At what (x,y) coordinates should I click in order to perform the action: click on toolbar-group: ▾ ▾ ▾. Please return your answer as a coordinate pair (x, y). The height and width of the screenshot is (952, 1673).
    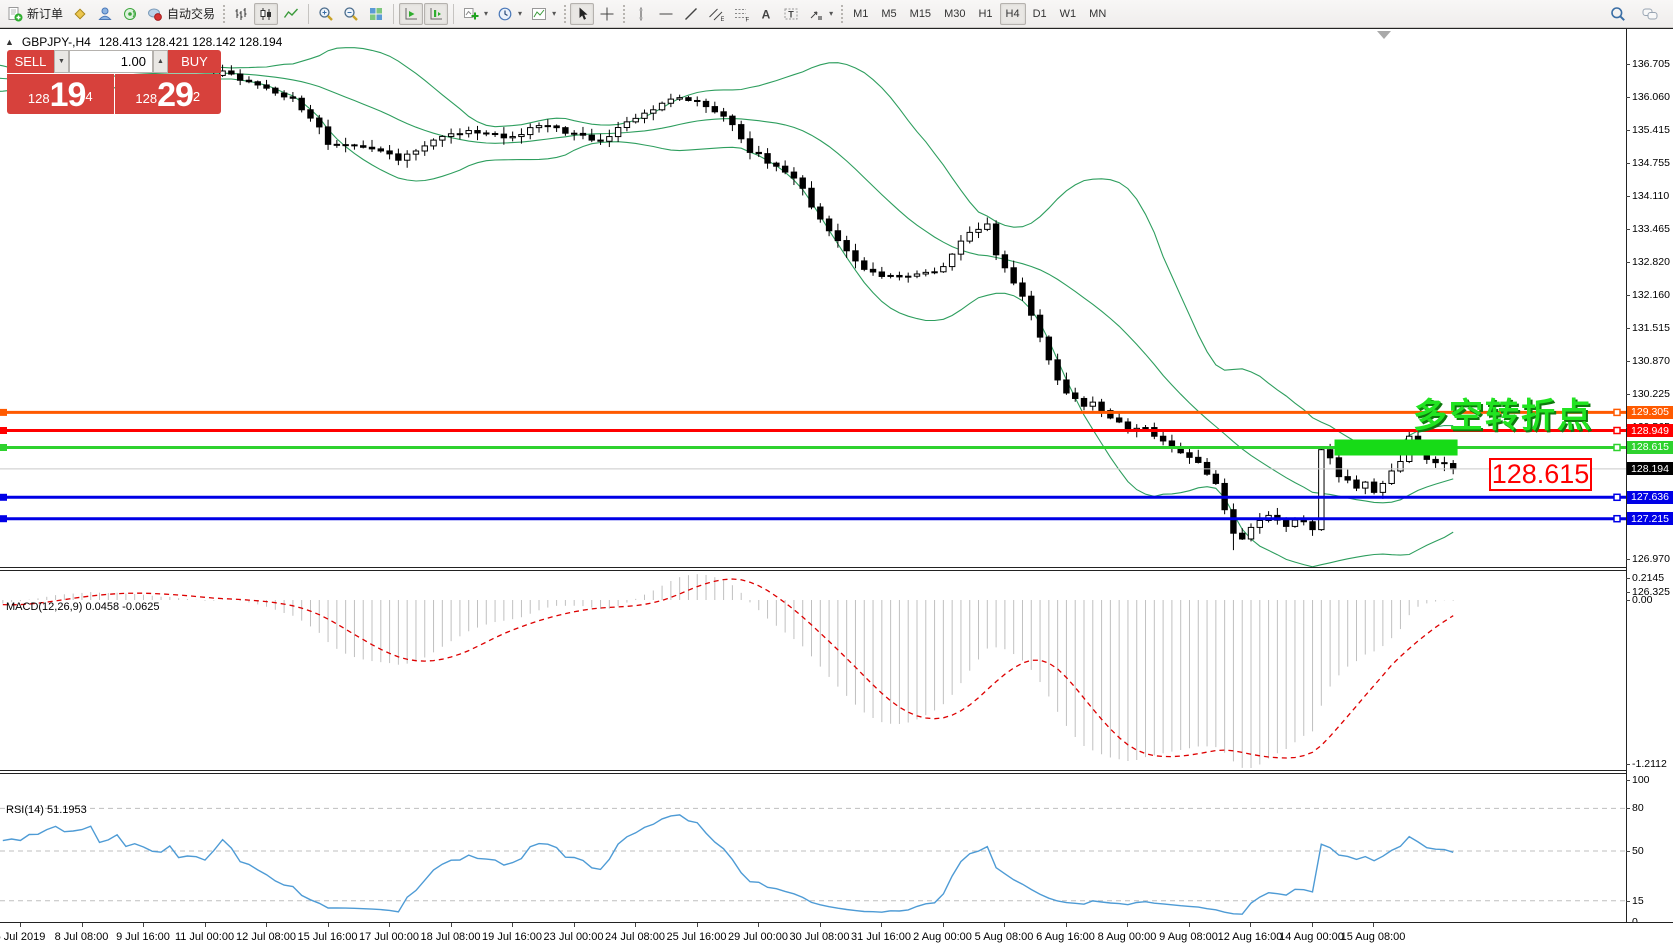
    Looking at the image, I should click on (509, 14).